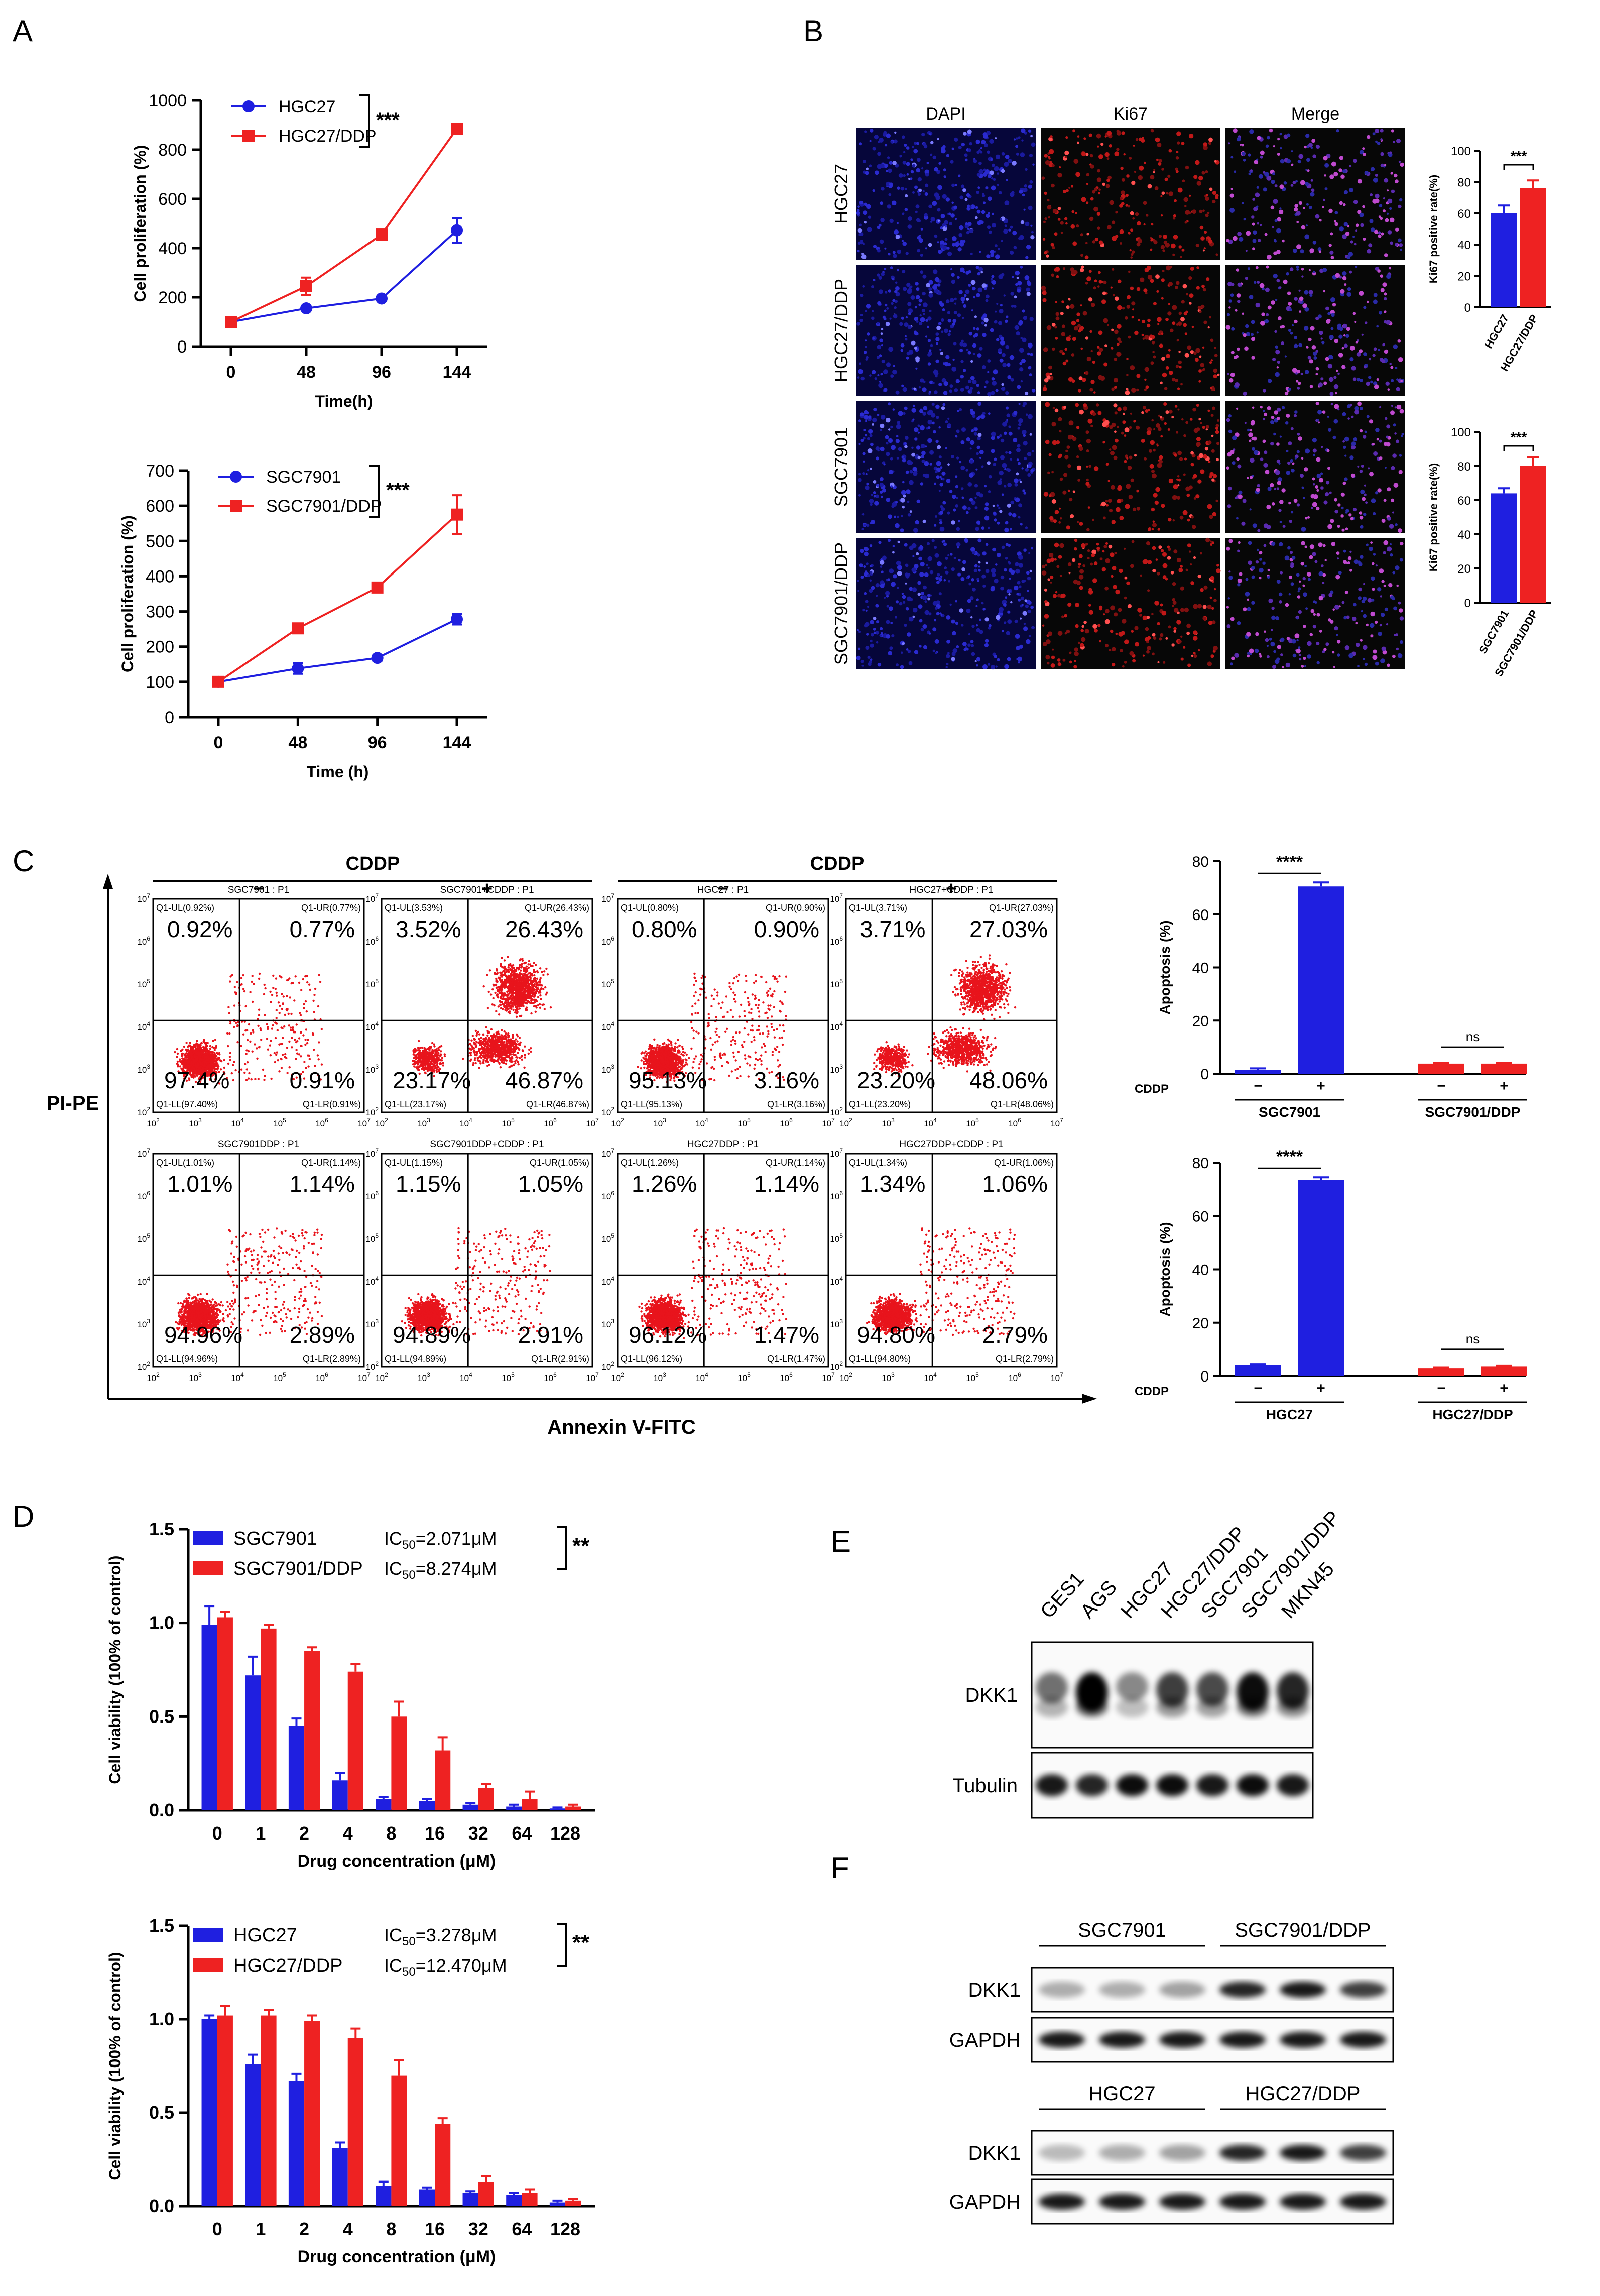  Describe the element at coordinates (168, 100) in the screenshot. I see `y-tick-label: 1000` at that location.